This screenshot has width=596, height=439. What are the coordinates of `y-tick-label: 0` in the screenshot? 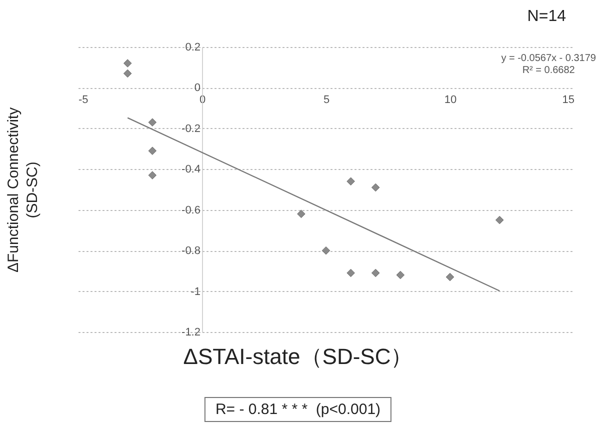 It's located at (197, 88).